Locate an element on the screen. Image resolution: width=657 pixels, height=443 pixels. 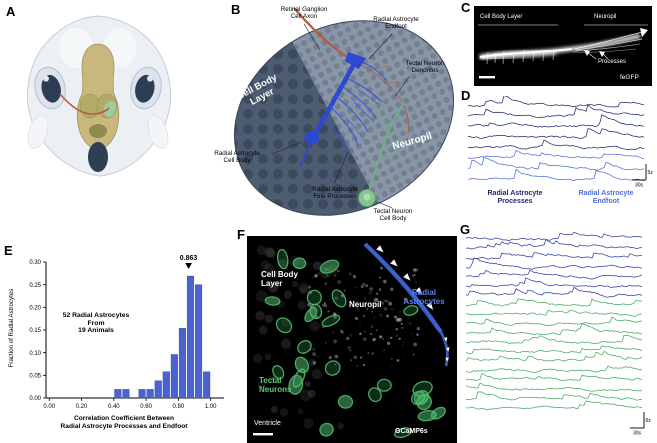
fegfp-micrograph is located at coordinates (563, 46).